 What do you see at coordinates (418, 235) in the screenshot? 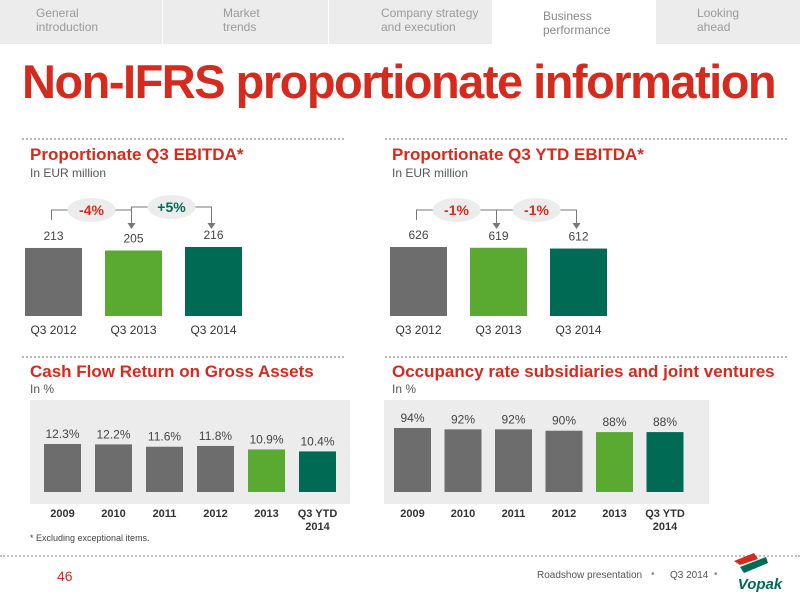
I see `value-label: 626` at bounding box center [418, 235].